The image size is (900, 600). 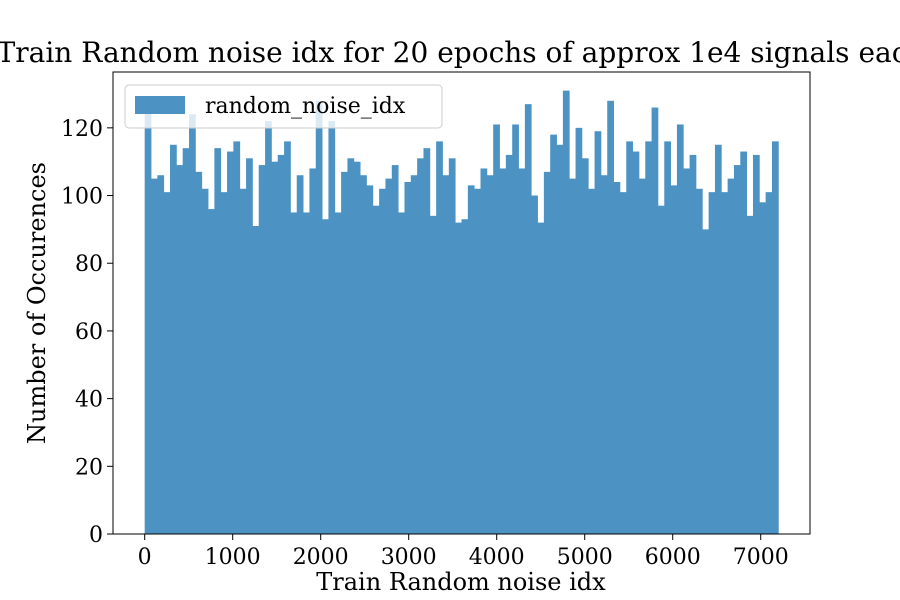 What do you see at coordinates (463, 552) in the screenshot?
I see `x-axis-ticks: 0 1000 2000 3000 4000 5000 6000 7000` at bounding box center [463, 552].